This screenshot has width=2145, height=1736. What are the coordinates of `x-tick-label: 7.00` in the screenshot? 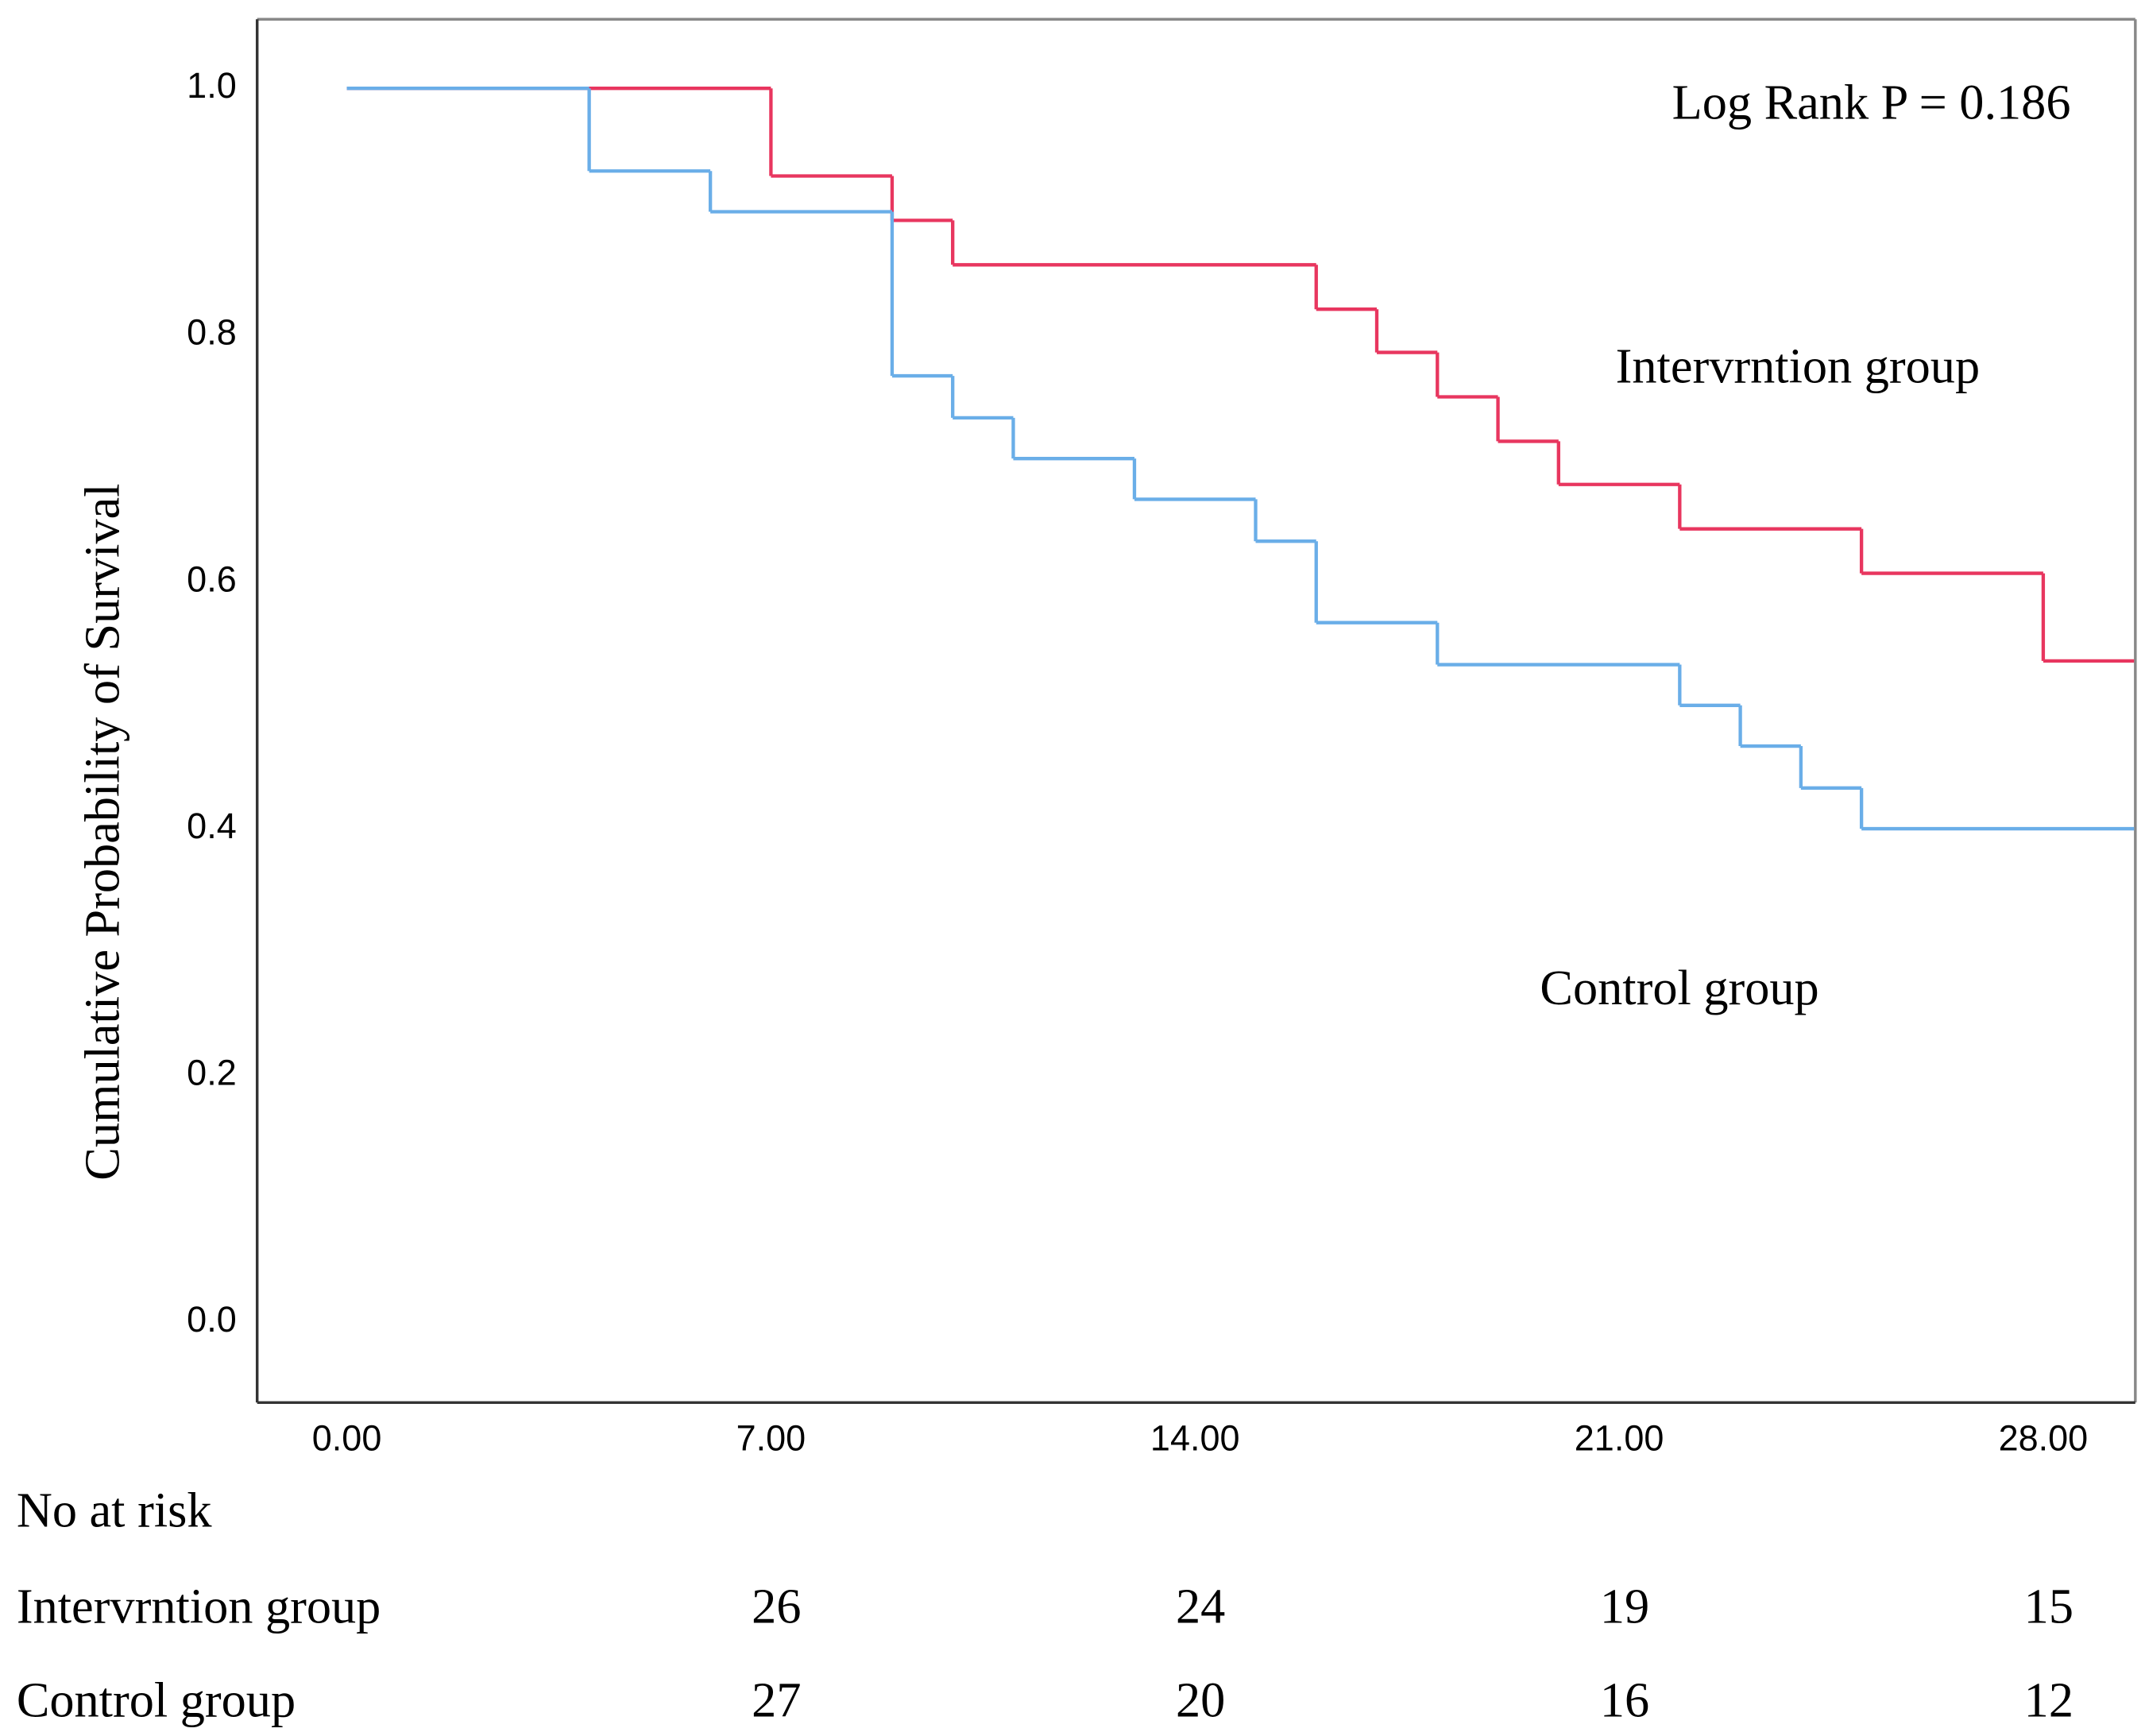 It's located at (771, 1438).